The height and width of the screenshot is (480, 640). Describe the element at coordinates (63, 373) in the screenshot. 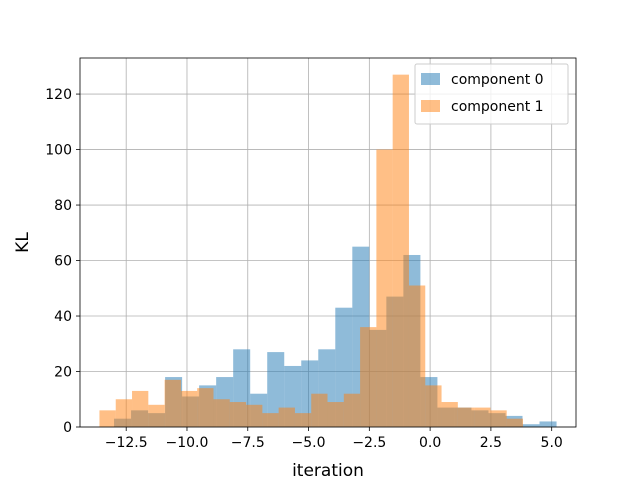

I see `y-tick-label: 20` at that location.